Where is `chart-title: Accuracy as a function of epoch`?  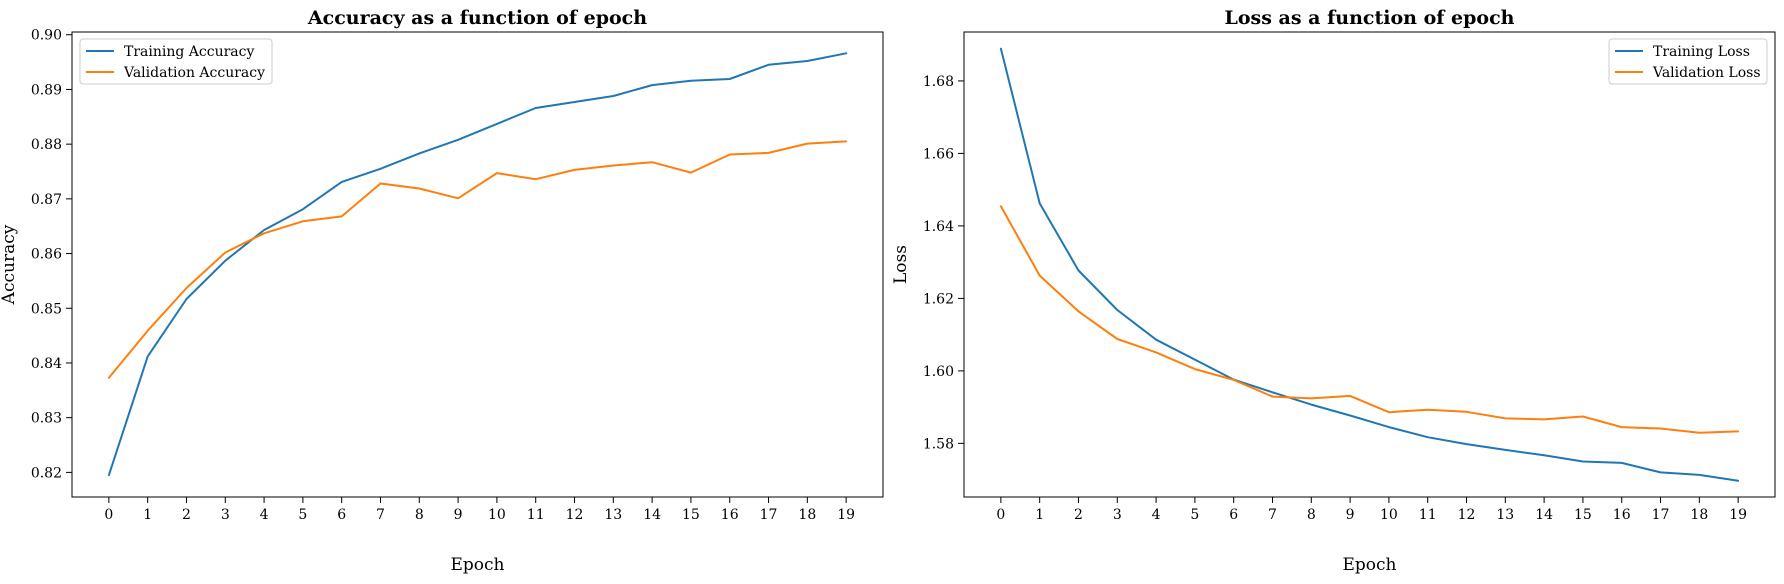 chart-title: Accuracy as a function of epoch is located at coordinates (477, 18).